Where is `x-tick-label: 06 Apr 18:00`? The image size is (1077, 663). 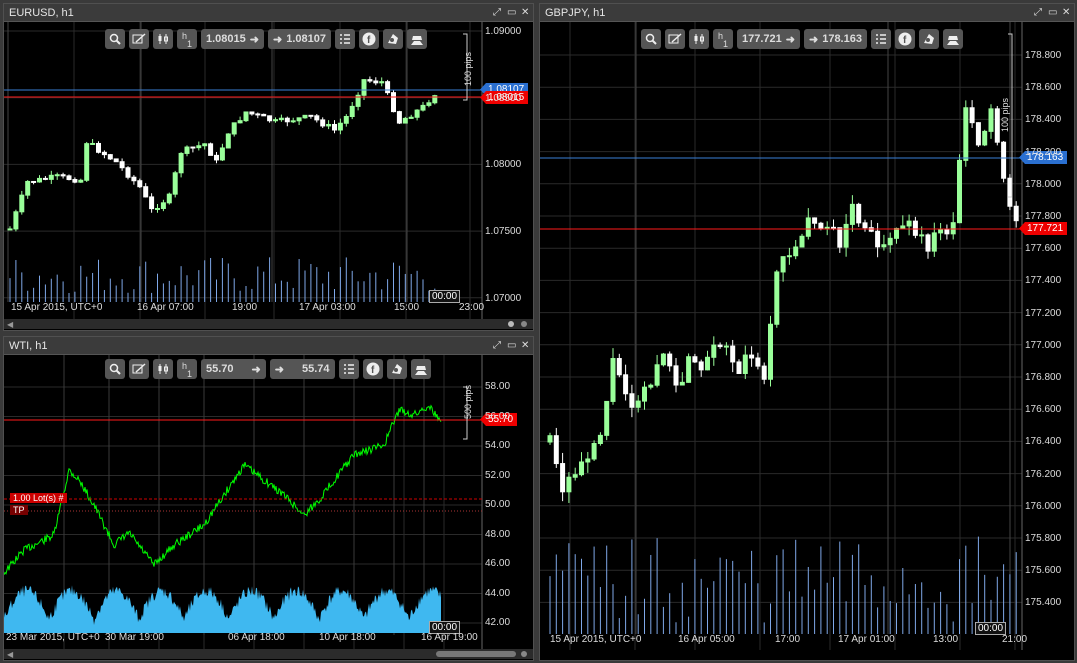
x-tick-label: 06 Apr 18:00 is located at coordinates (256, 637).